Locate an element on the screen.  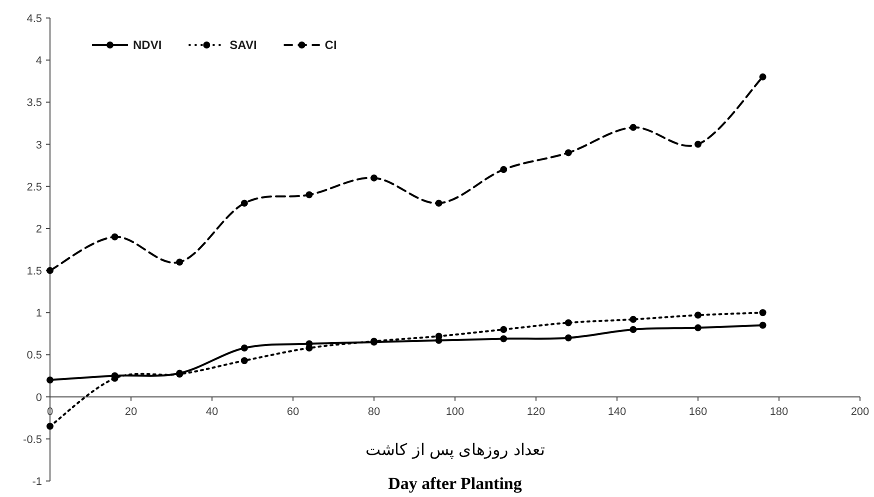
legend-label: NDVI is located at coordinates (147, 45).